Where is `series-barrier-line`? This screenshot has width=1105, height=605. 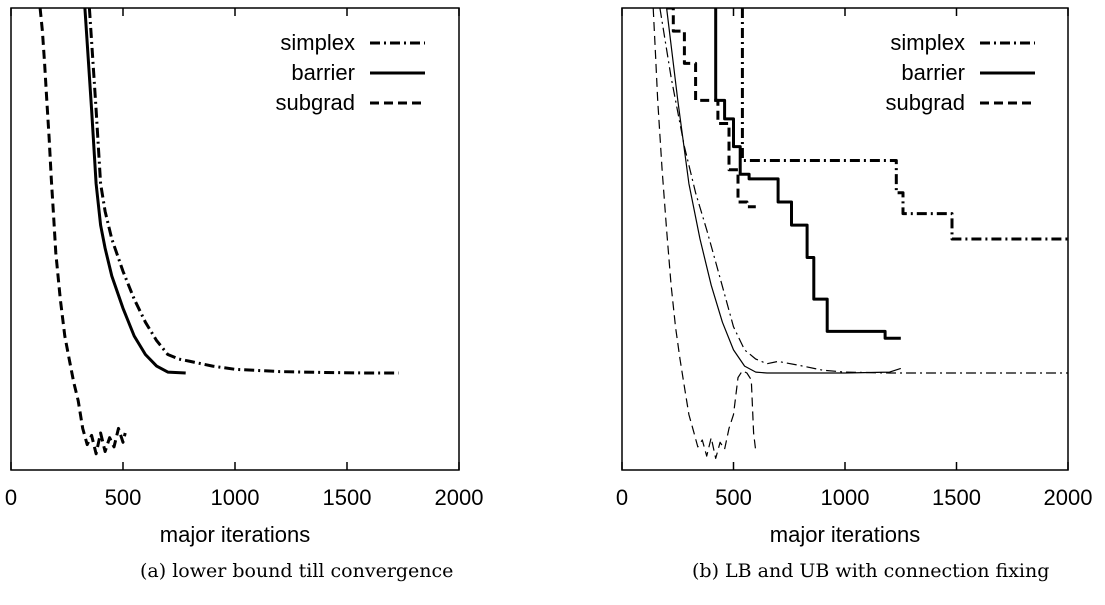 series-barrier-line is located at coordinates (134, 191).